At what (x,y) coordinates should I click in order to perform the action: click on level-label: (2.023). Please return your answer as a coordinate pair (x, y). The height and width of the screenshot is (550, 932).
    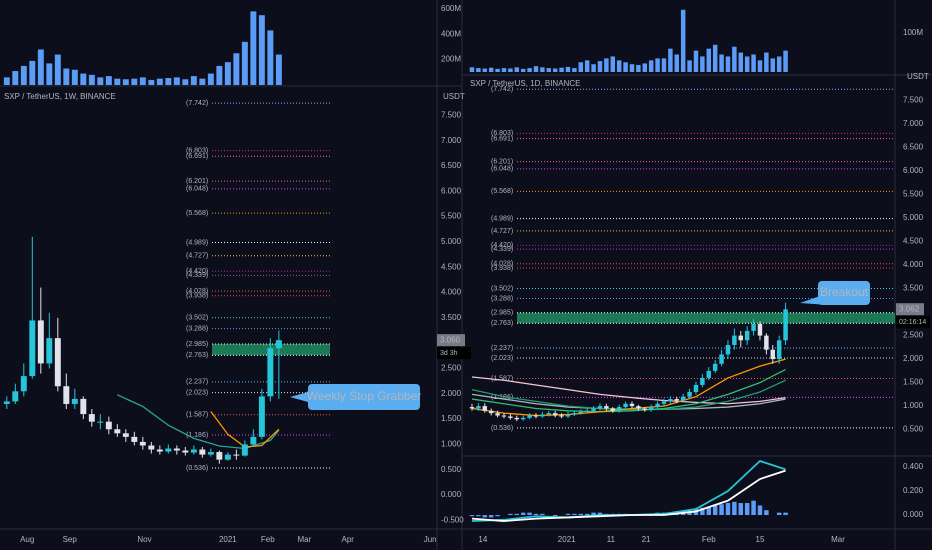
    Looking at the image, I should click on (502, 358).